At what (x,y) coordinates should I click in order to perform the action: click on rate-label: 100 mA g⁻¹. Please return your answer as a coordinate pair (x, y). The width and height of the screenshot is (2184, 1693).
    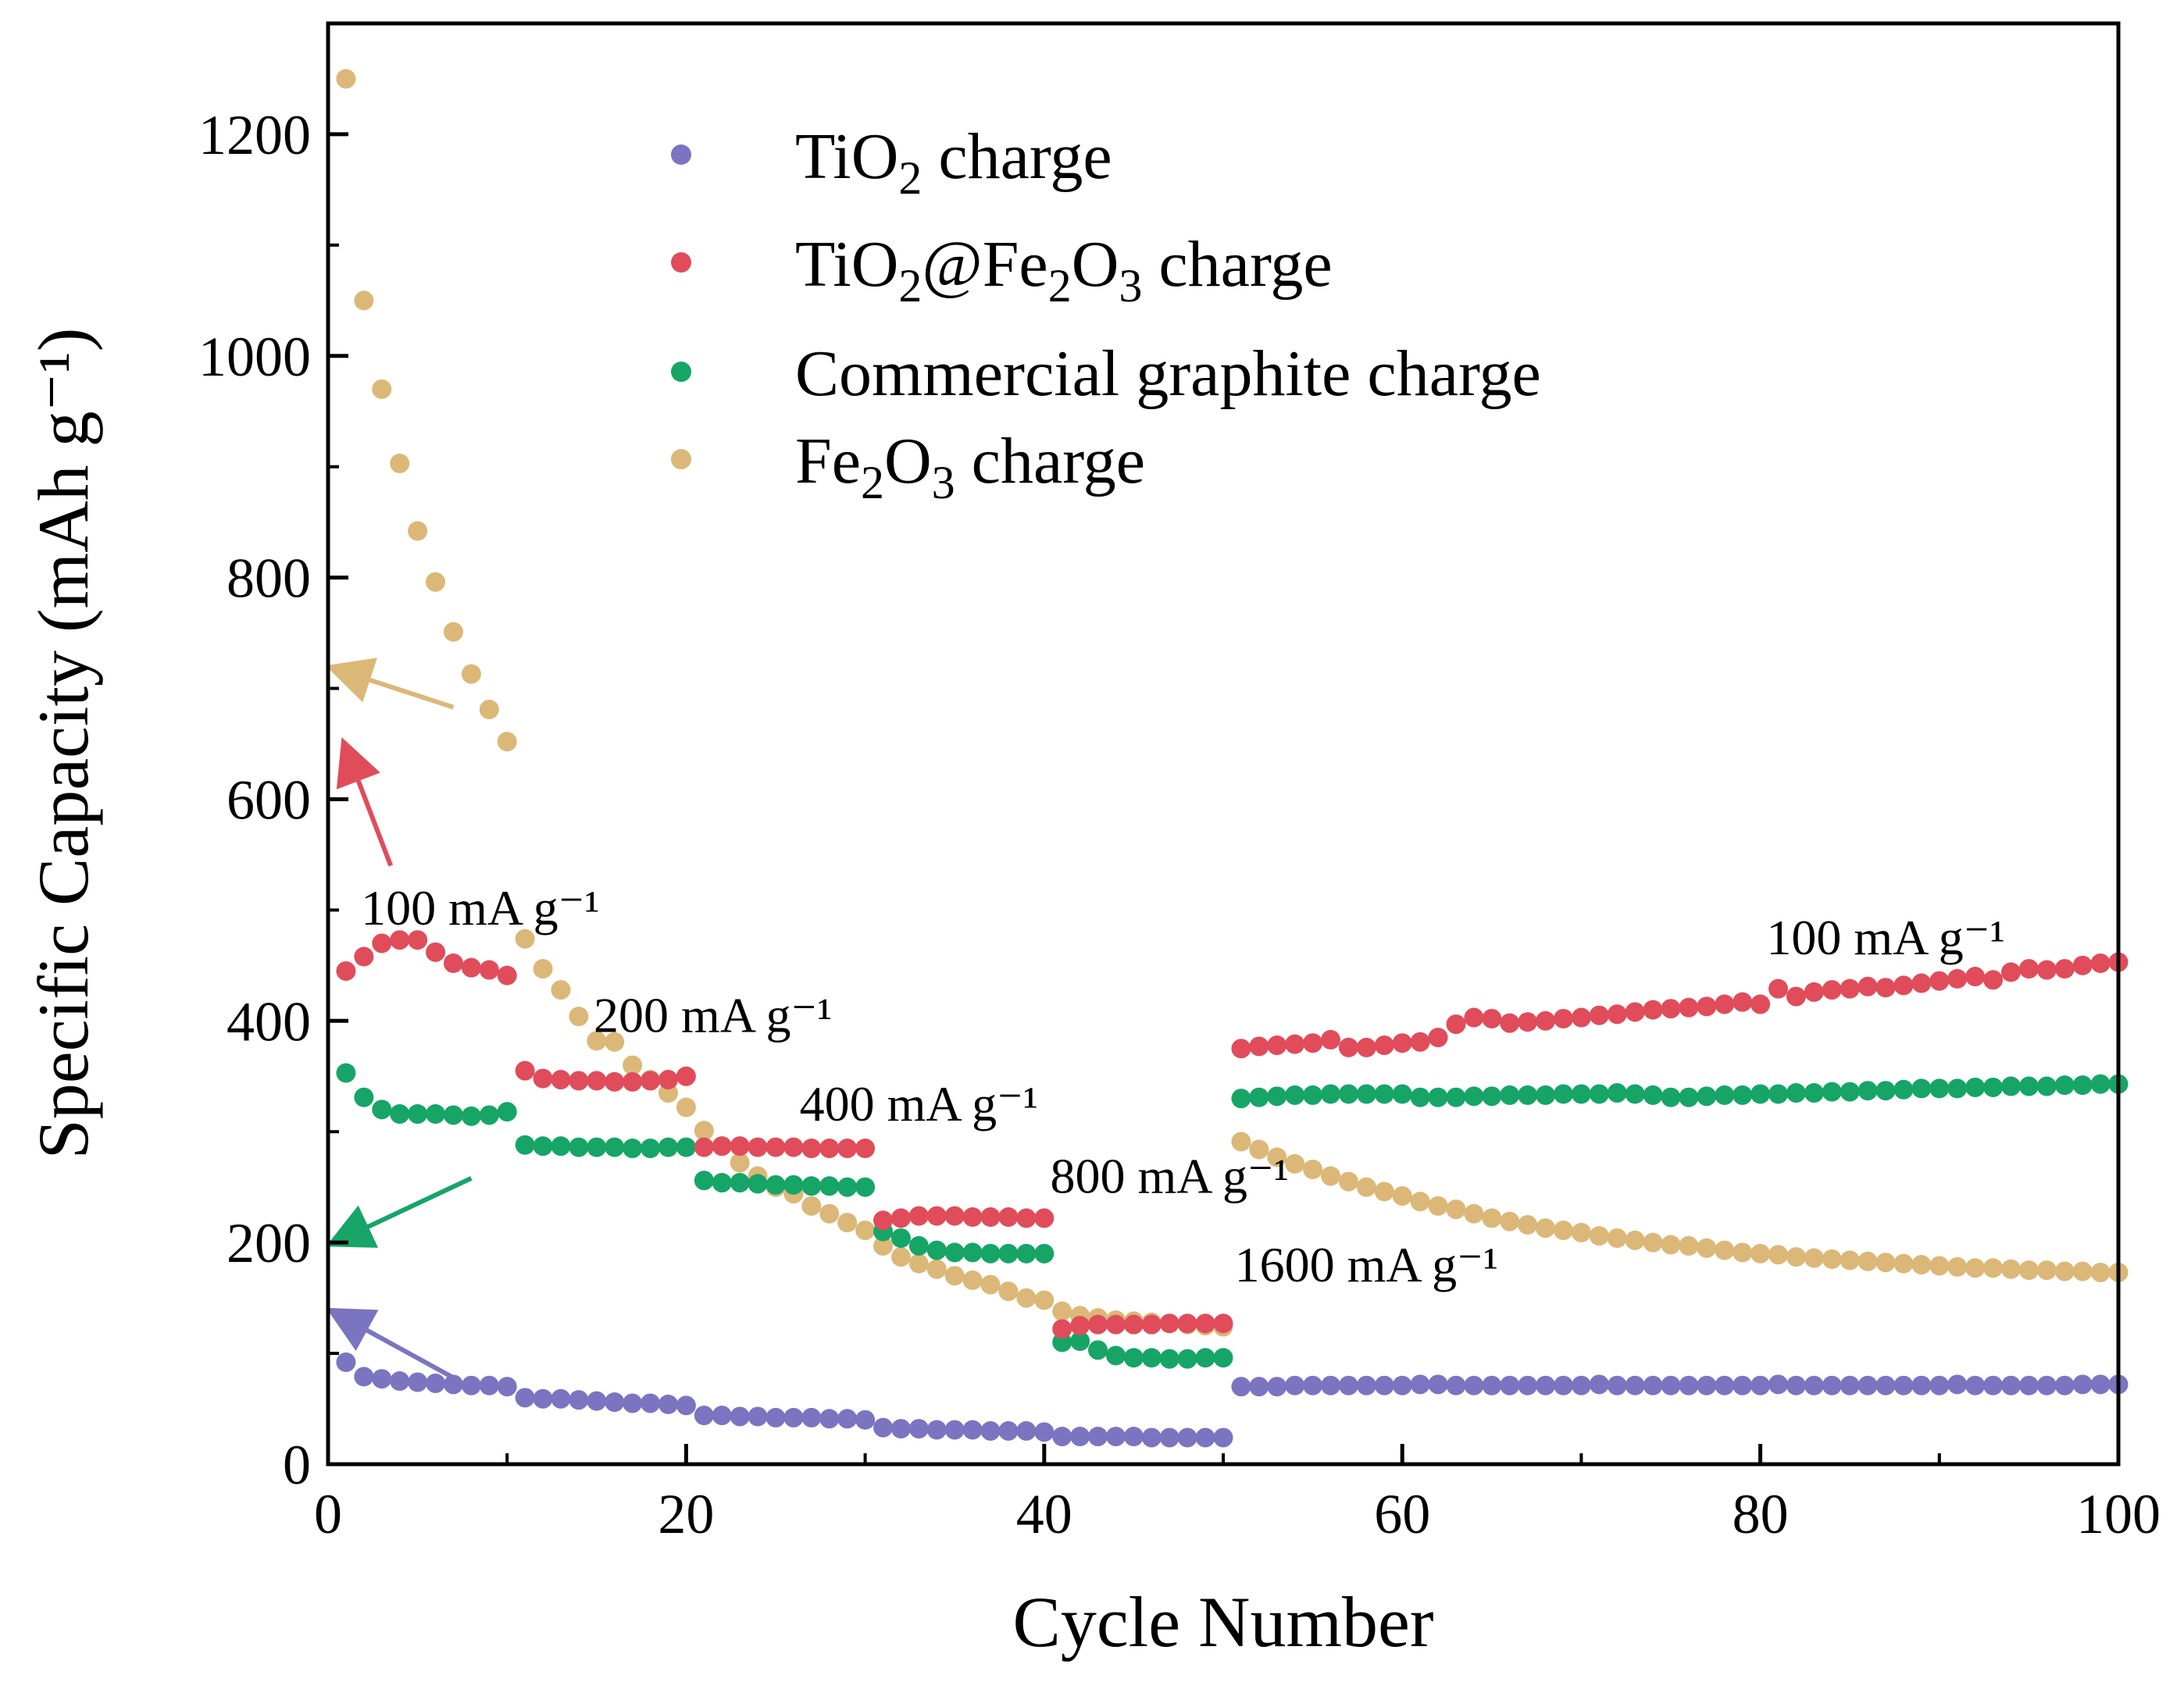
    Looking at the image, I should click on (1885, 937).